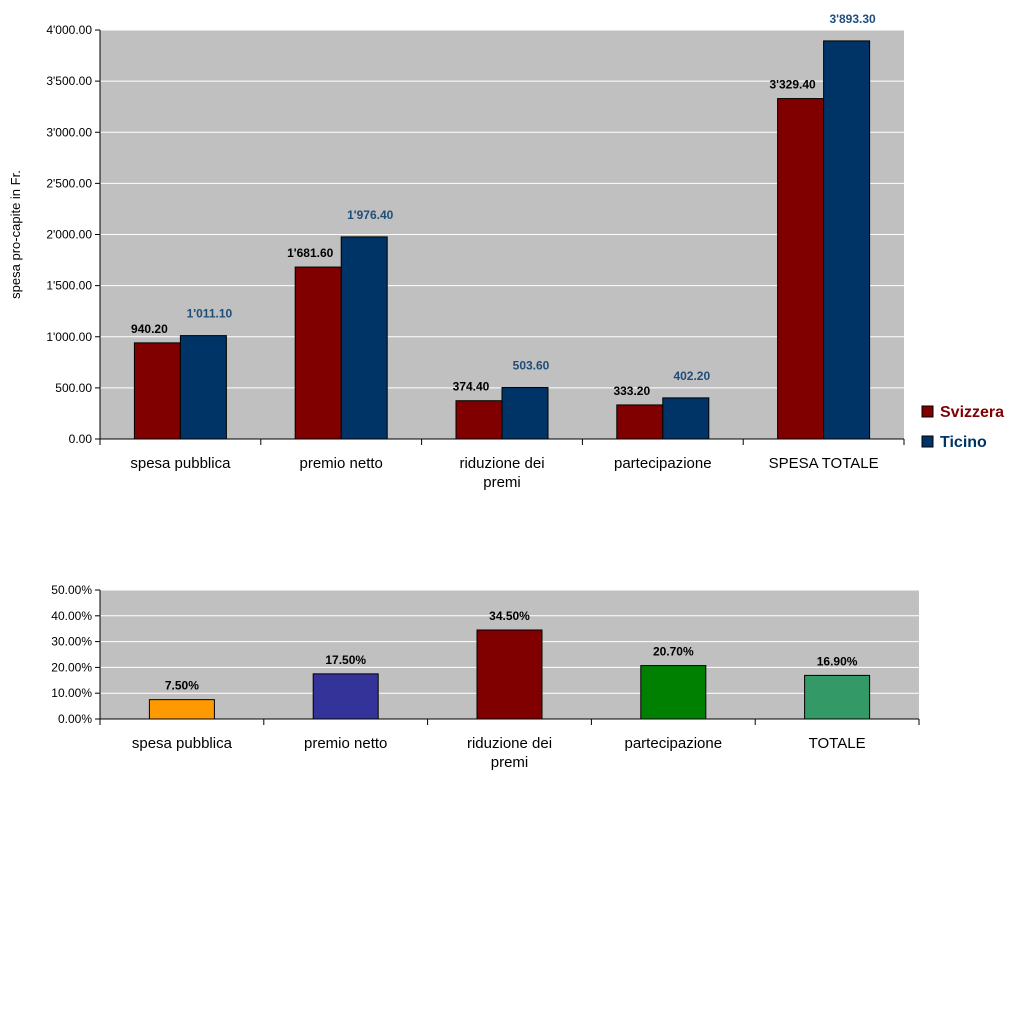 Image resolution: width=1030 pixels, height=1035 pixels. Describe the element at coordinates (149, 329) in the screenshot. I see `data-label-svizzera: 940.20` at that location.